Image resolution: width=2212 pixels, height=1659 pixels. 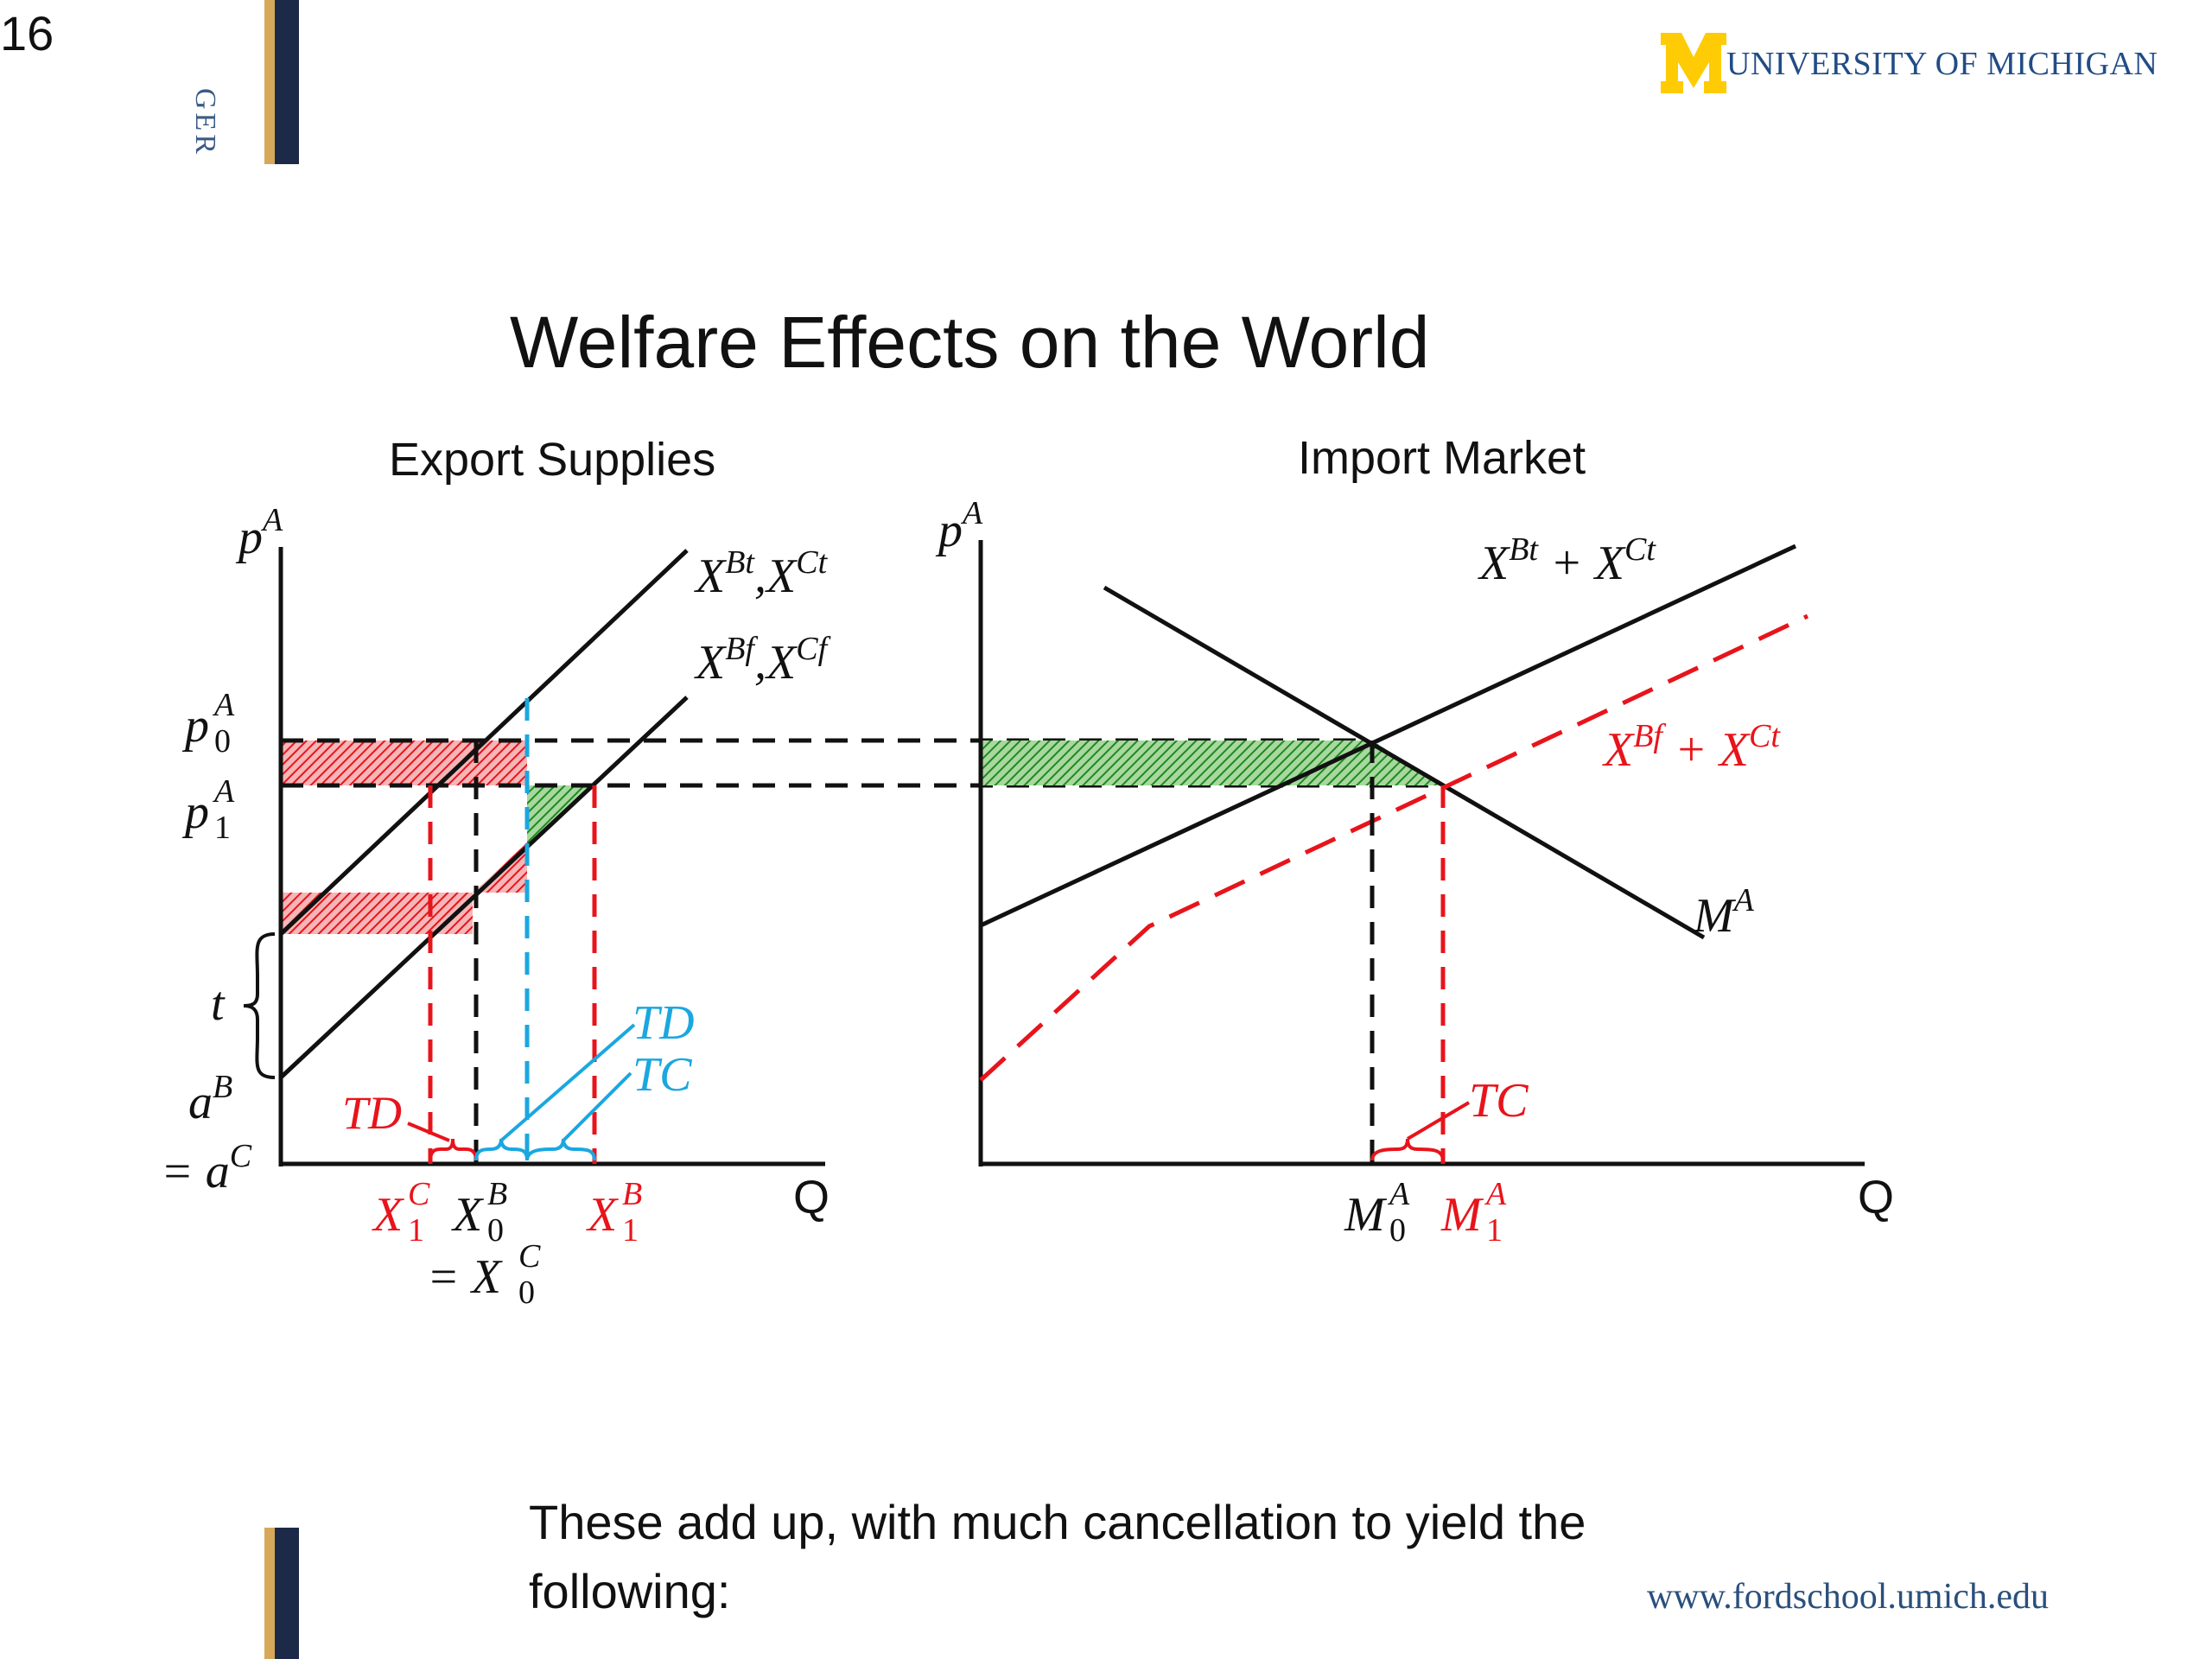 I want to click on red-area-wedge, so click(x=500, y=867).